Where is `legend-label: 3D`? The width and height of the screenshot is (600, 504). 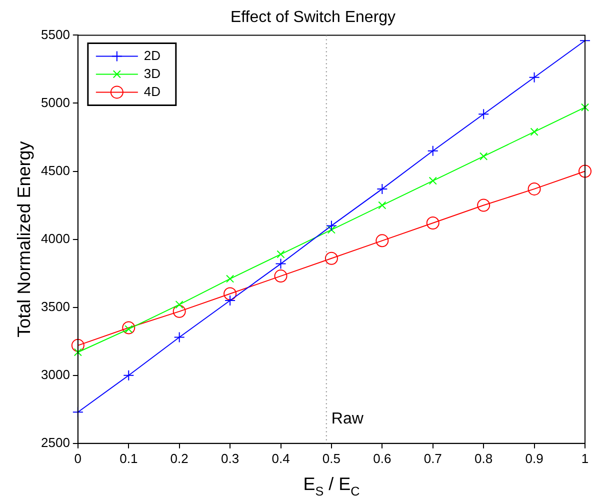 legend-label: 3D is located at coordinates (152, 73).